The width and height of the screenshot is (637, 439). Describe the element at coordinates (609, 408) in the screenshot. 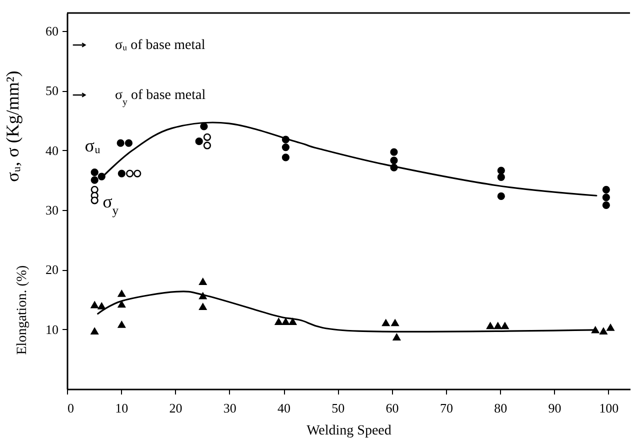

I see `x-tick-label: 100` at that location.